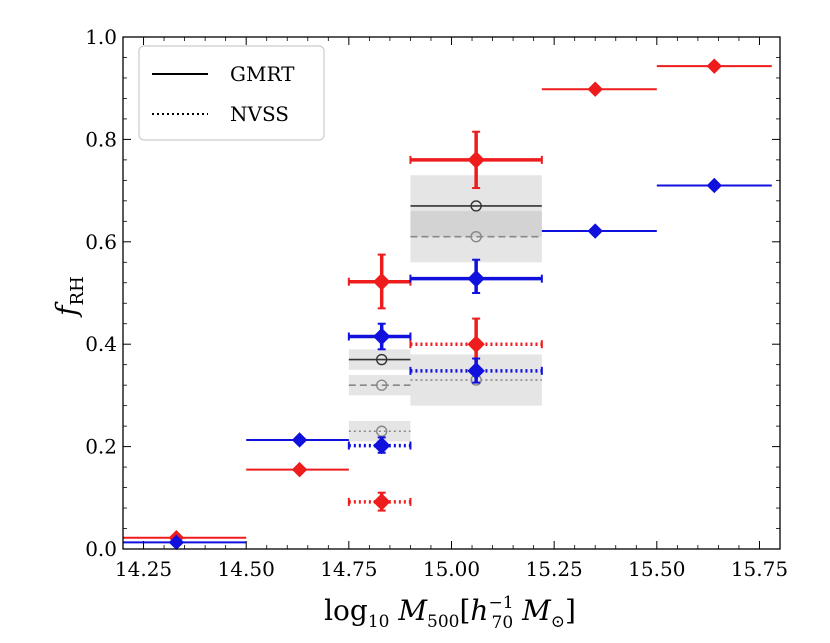 This screenshot has height=643, width=830. Describe the element at coordinates (348, 569) in the screenshot. I see `x-tick-label-2: 14.75` at that location.